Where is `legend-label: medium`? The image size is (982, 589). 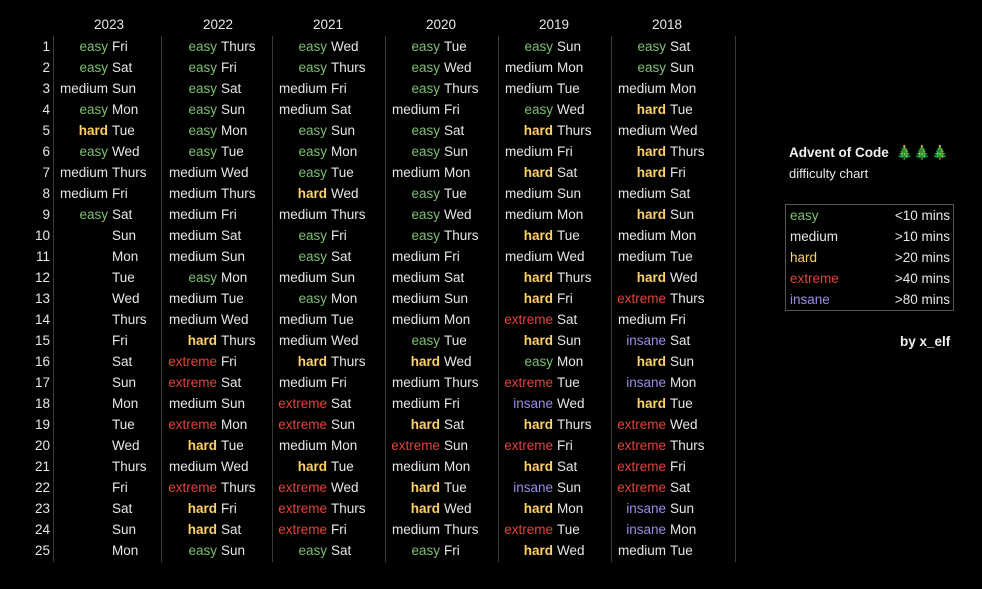
legend-label: medium is located at coordinates (814, 236).